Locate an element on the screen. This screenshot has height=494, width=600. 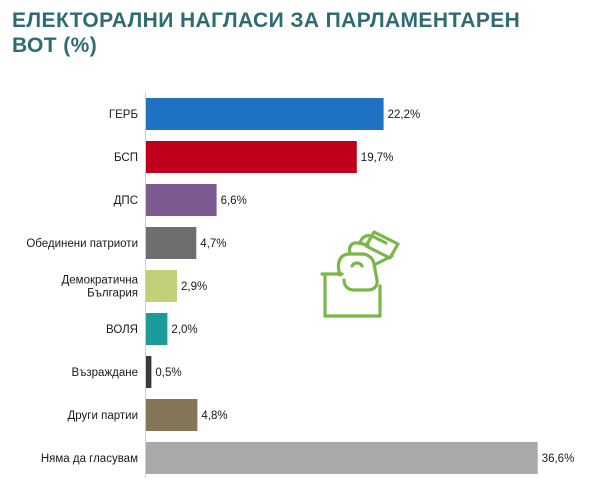
value-label-0: 22,2% is located at coordinates (404, 115).